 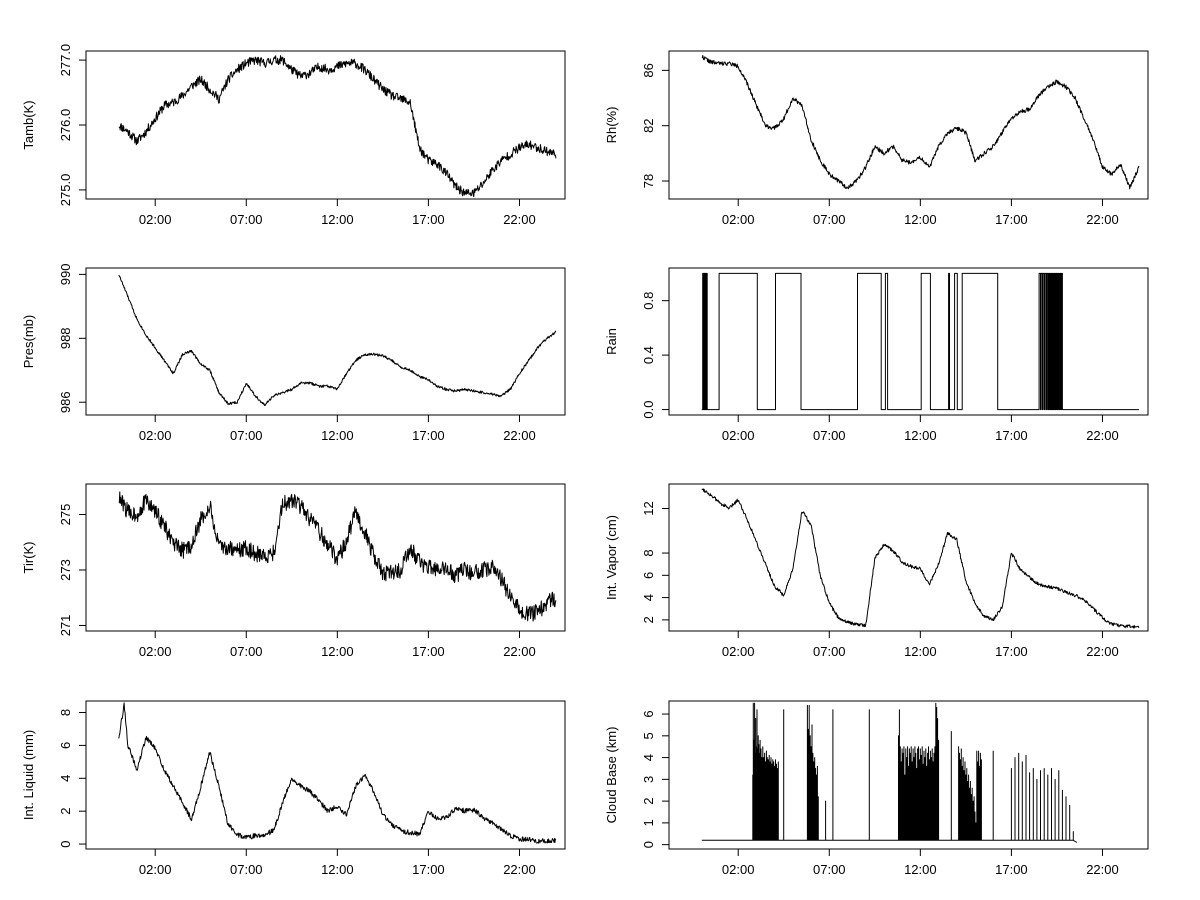 I want to click on tir-x-tick-label: 22:00, so click(x=519, y=651).